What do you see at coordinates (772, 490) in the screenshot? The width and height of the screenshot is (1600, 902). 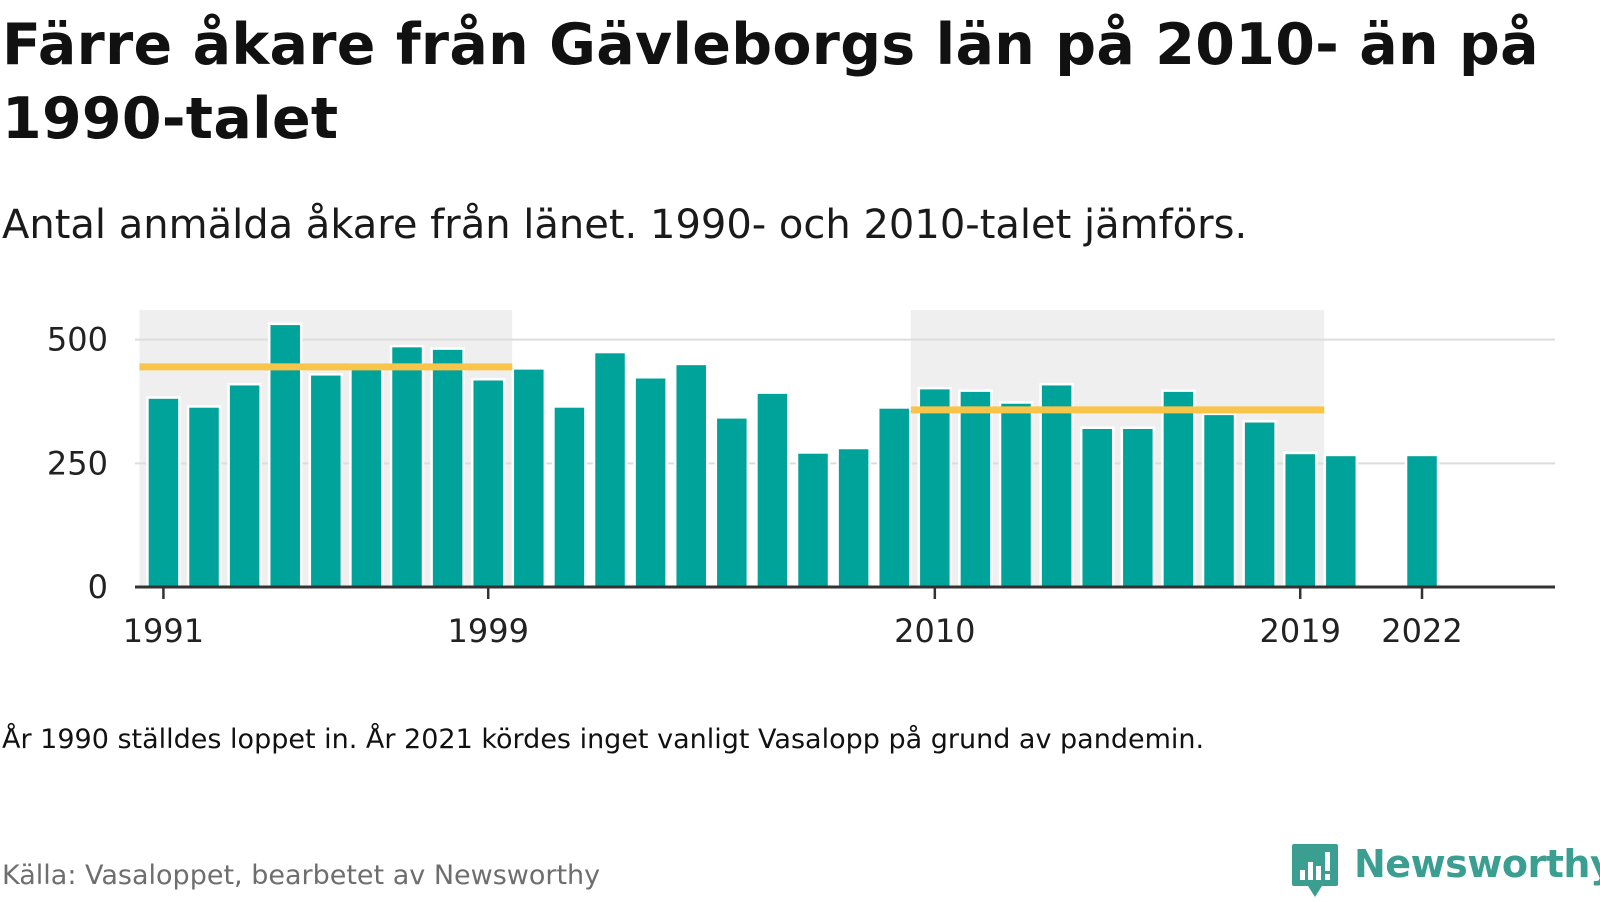 I see `bar-2006` at bounding box center [772, 490].